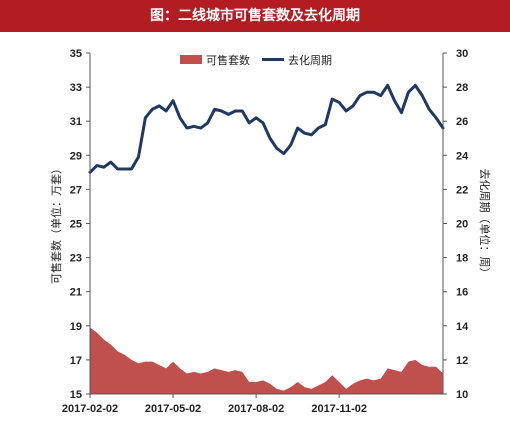  I want to click on left-tick-label: 19, so click(76, 327).